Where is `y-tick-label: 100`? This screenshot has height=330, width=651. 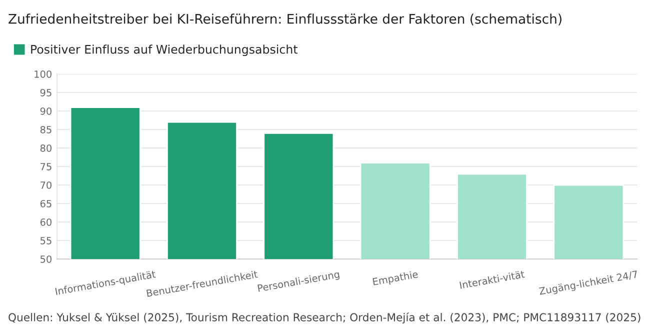
y-tick-label: 100 is located at coordinates (43, 74).